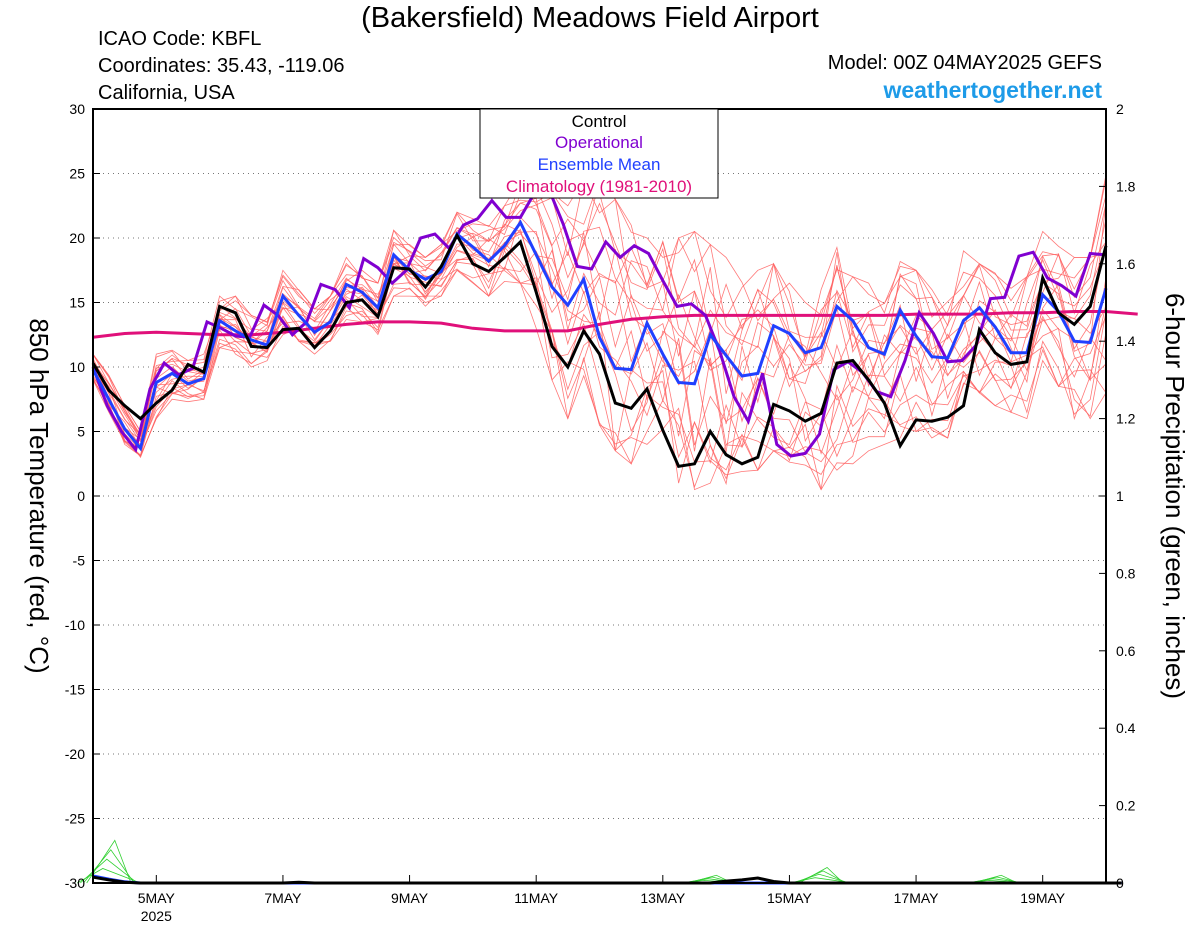 Image resolution: width=1200 pixels, height=927 pixels. I want to click on y-tick-label: -20, so click(75, 754).